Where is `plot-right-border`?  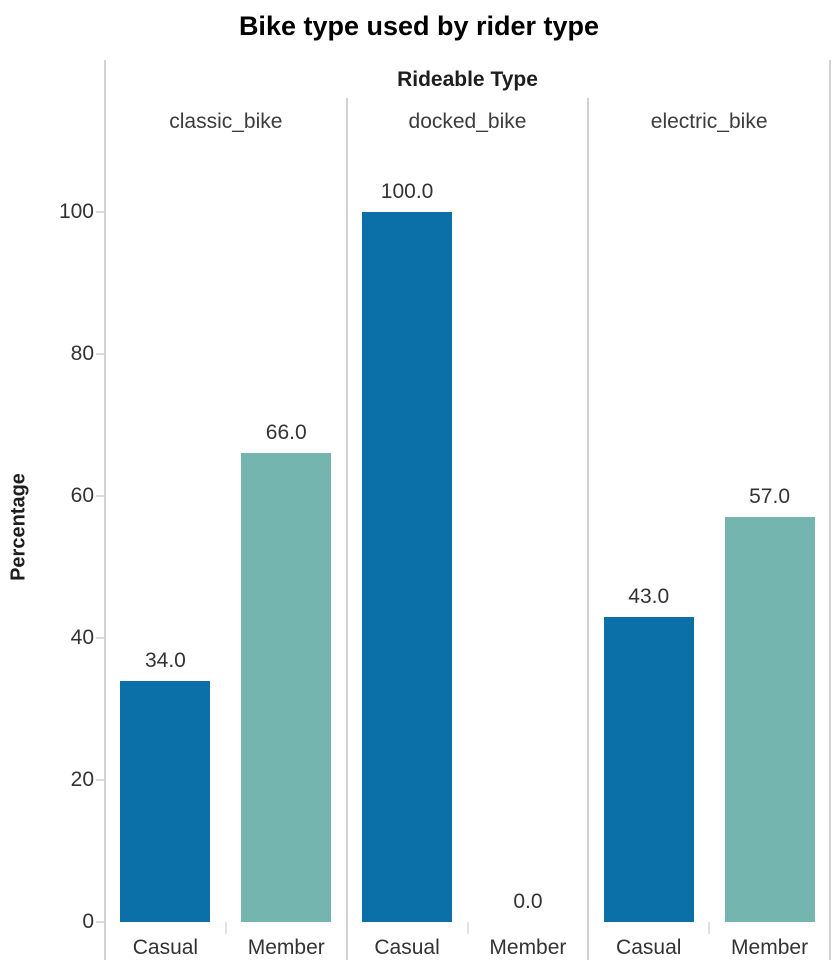 plot-right-border is located at coordinates (830, 510).